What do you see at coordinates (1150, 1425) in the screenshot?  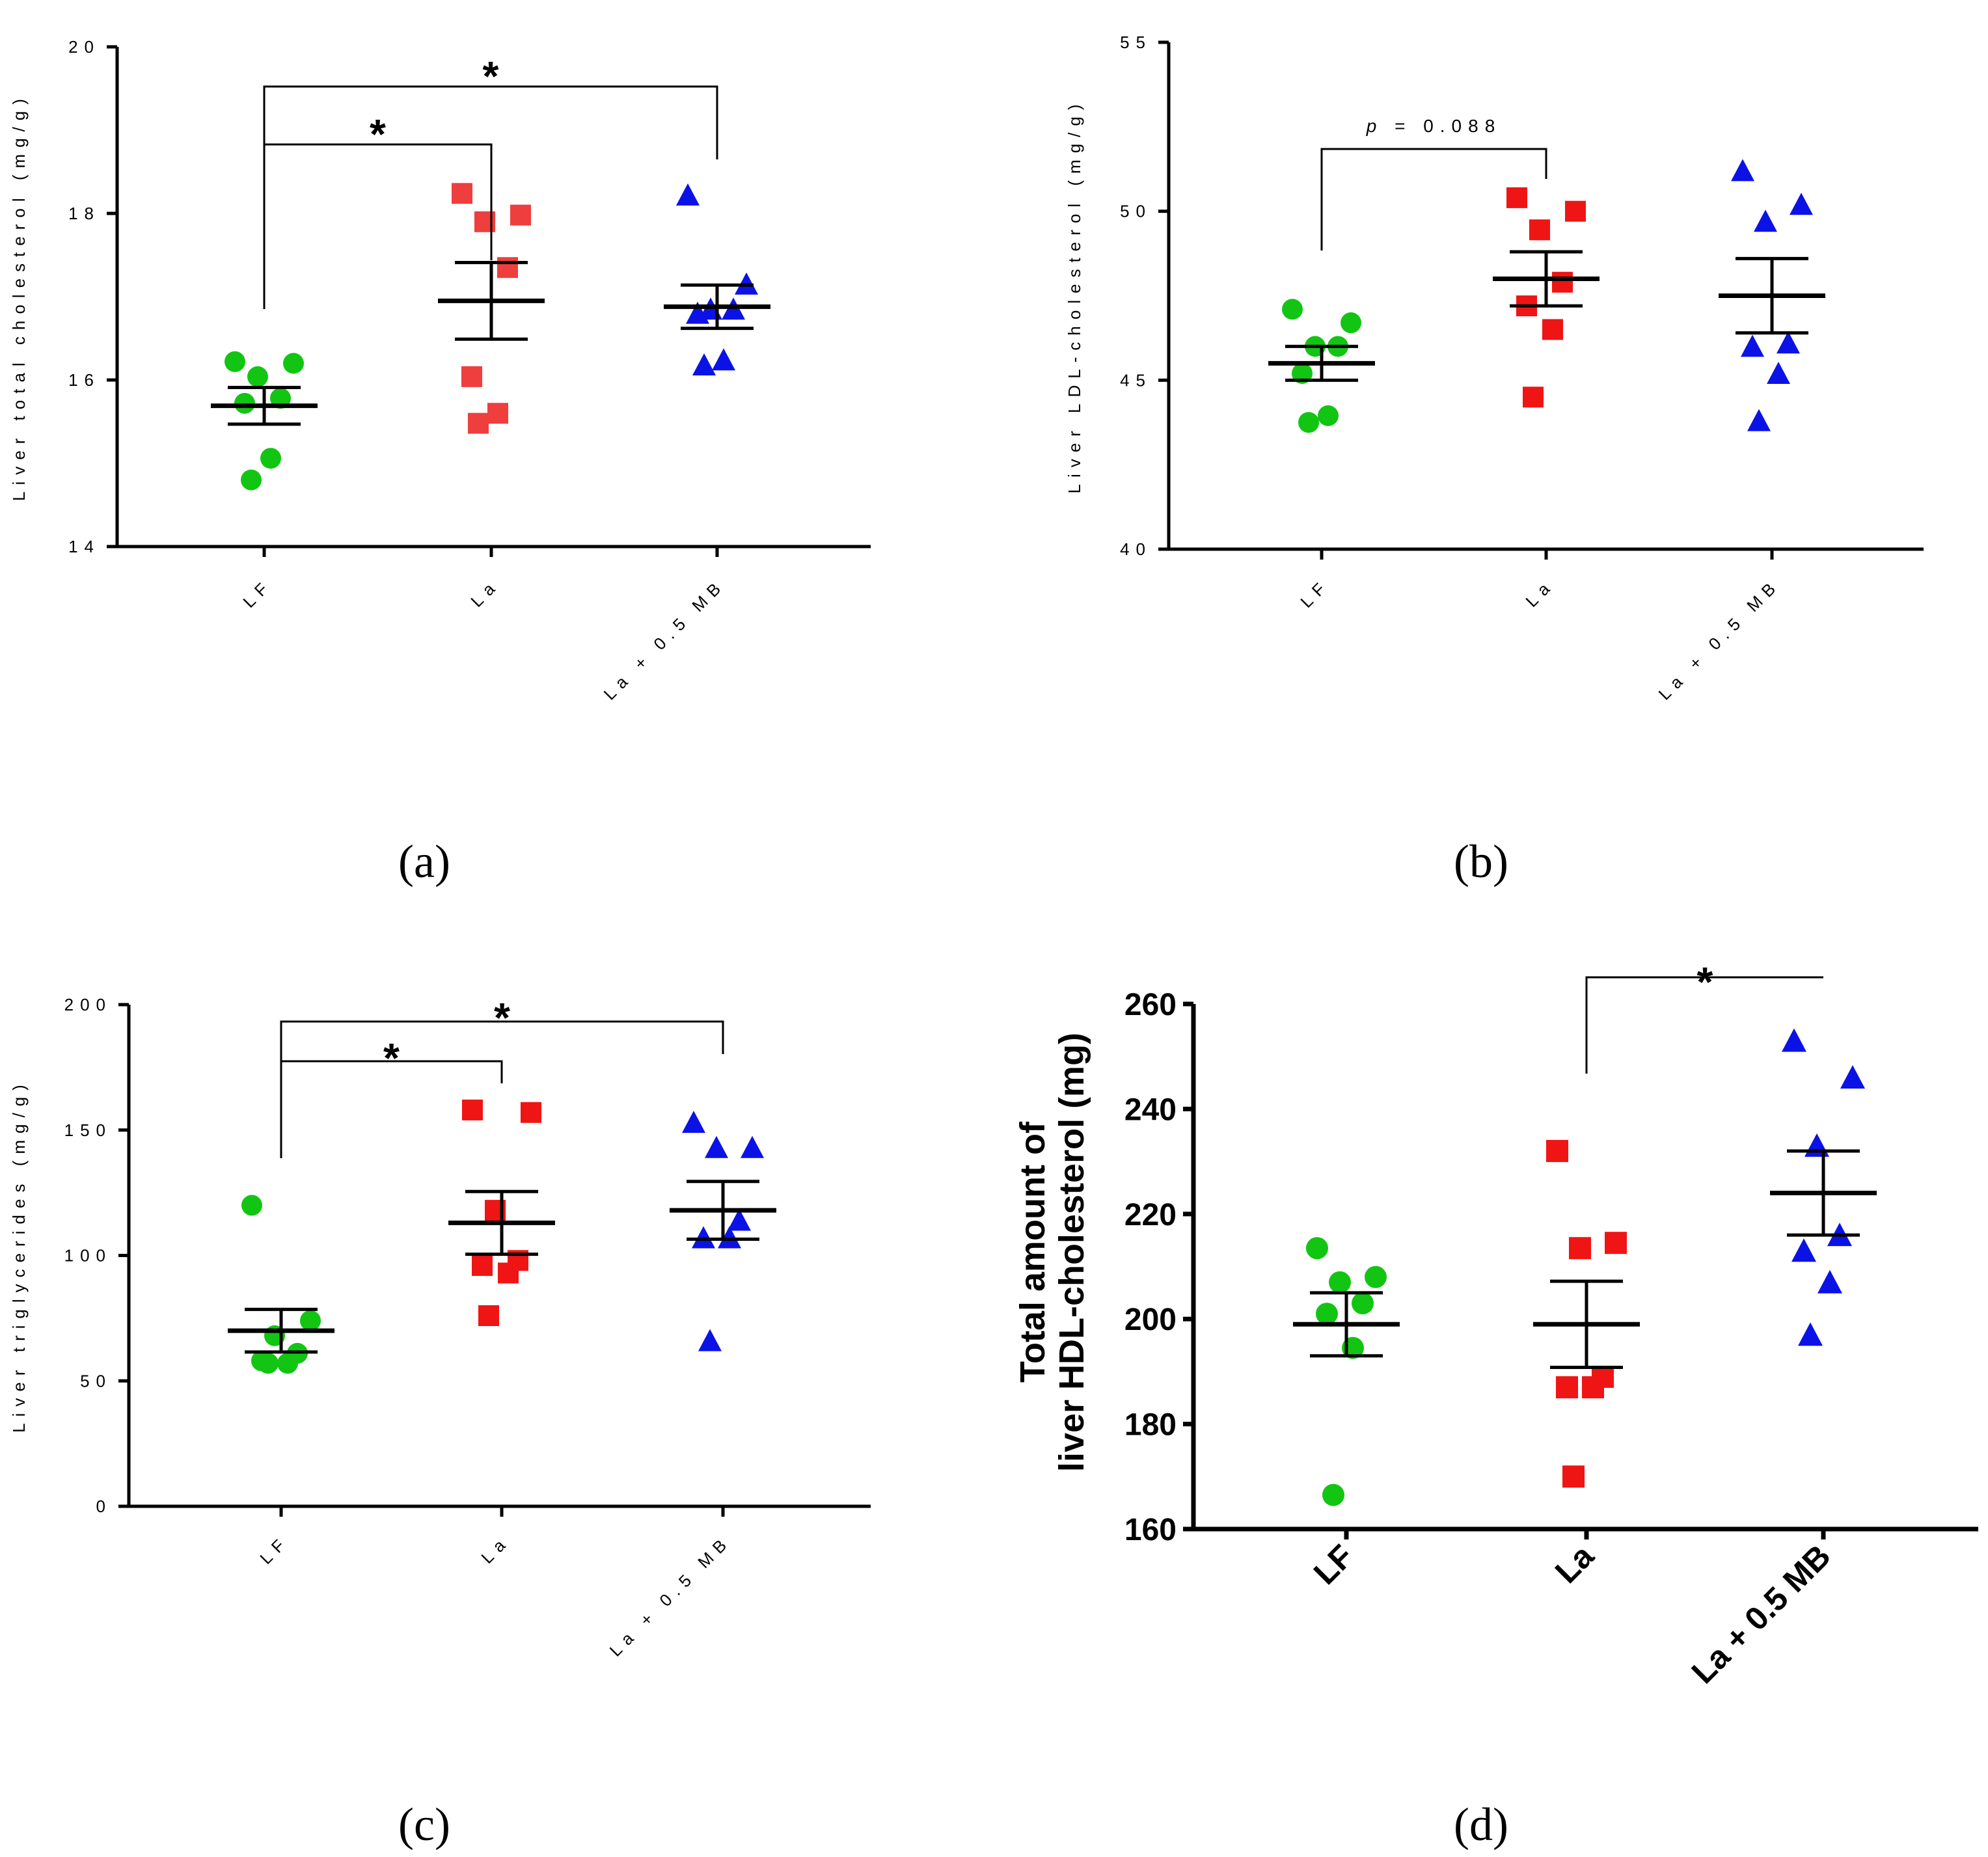 I see `y-tick-label: 180` at bounding box center [1150, 1425].